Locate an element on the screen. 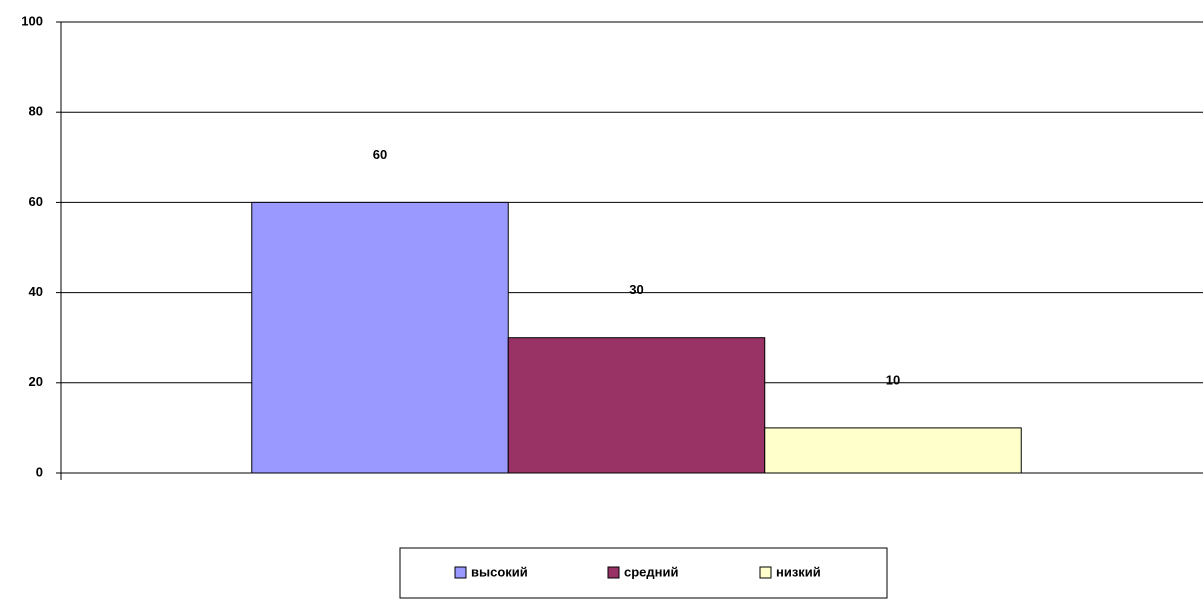  legend-label: высокий is located at coordinates (499, 571).